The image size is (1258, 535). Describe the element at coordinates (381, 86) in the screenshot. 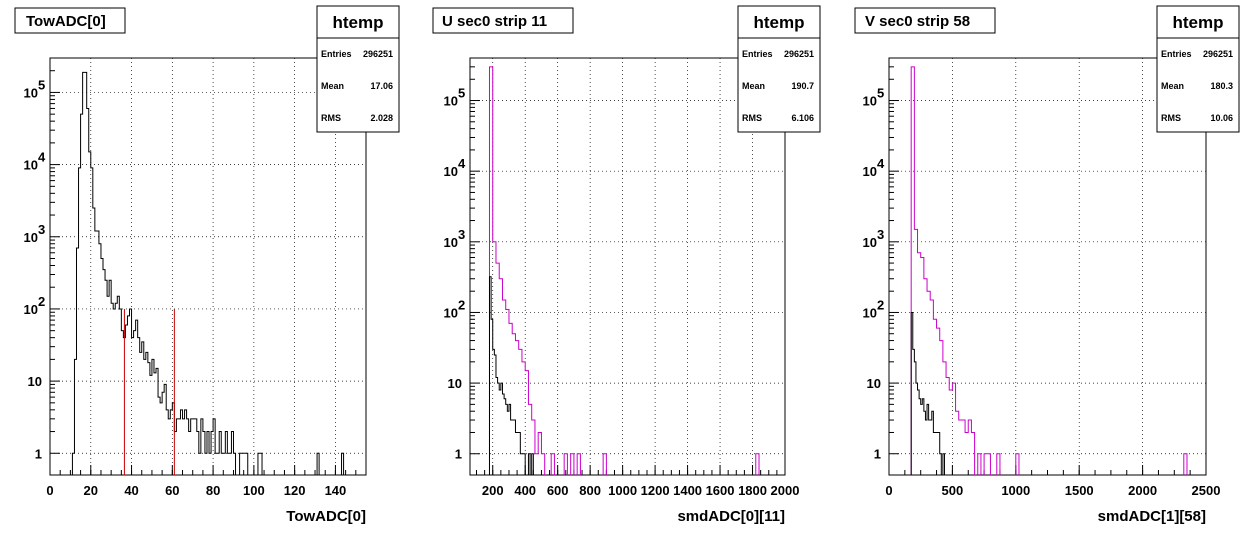

I see `stats-mean-value: 17.06` at that location.